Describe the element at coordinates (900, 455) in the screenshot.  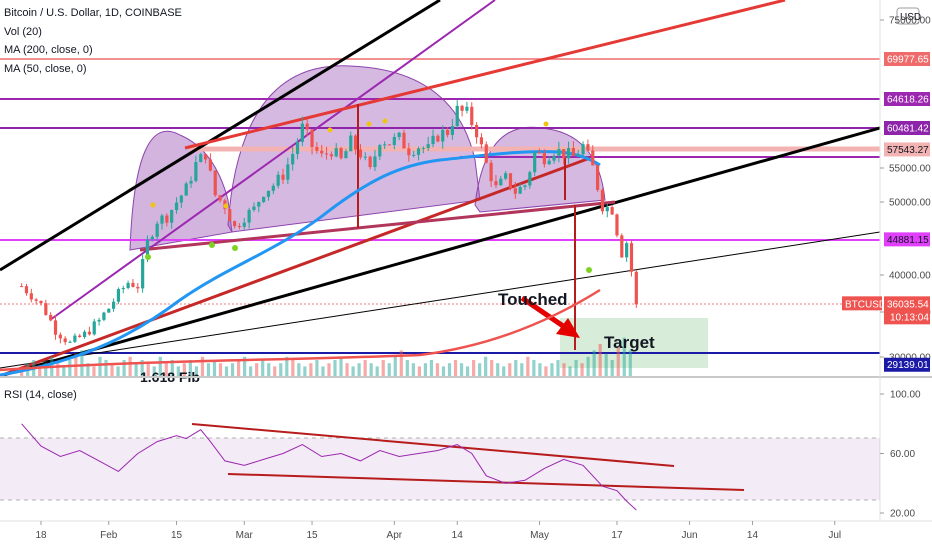
I see `rsi-axis: 100.00 60.00 20.00` at that location.